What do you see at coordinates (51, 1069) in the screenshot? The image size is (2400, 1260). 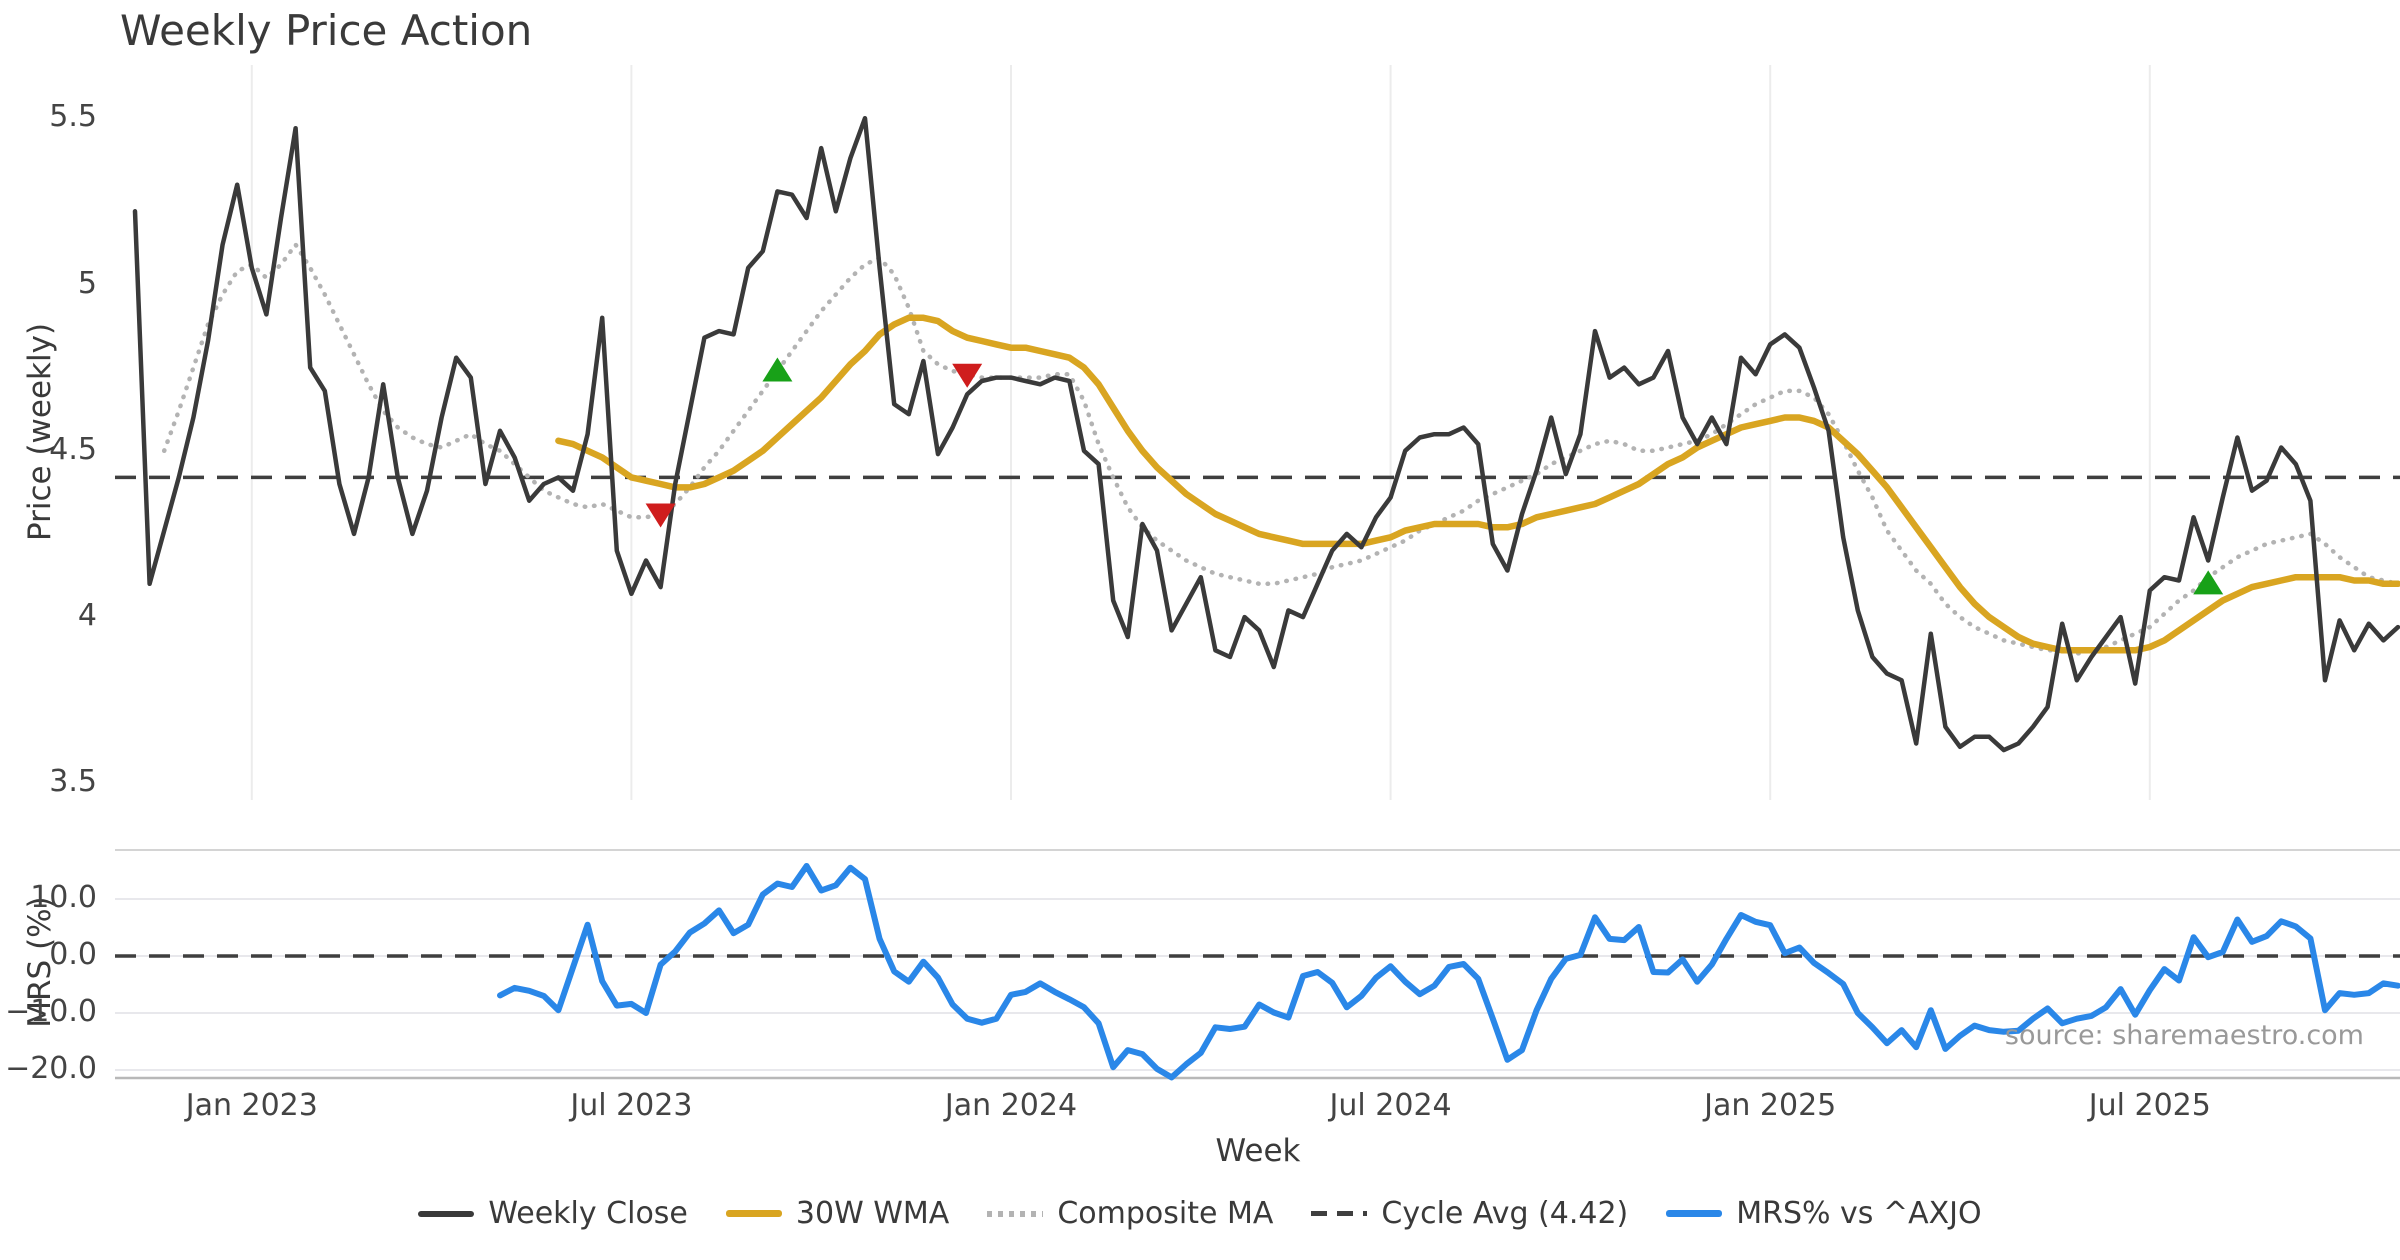 I see `mrs-ytick: −20.0` at bounding box center [51, 1069].